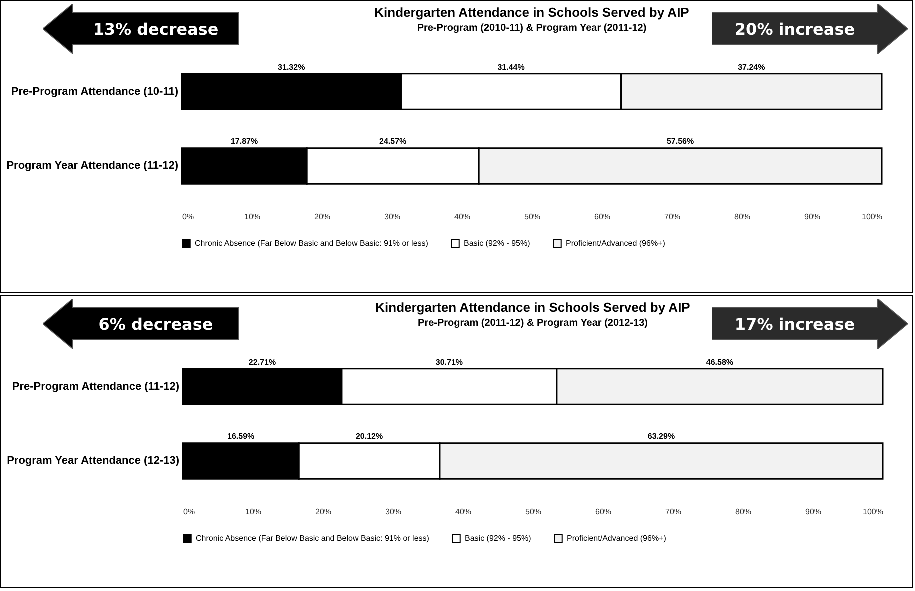 Image resolution: width=915 pixels, height=591 pixels. What do you see at coordinates (752, 67) in the screenshot?
I see `data-label: 37.24%` at bounding box center [752, 67].